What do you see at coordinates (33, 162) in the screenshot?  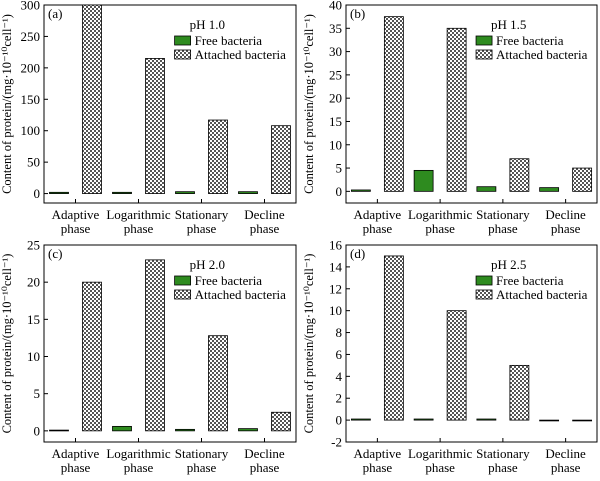 I see `y-tick-label: 50` at bounding box center [33, 162].